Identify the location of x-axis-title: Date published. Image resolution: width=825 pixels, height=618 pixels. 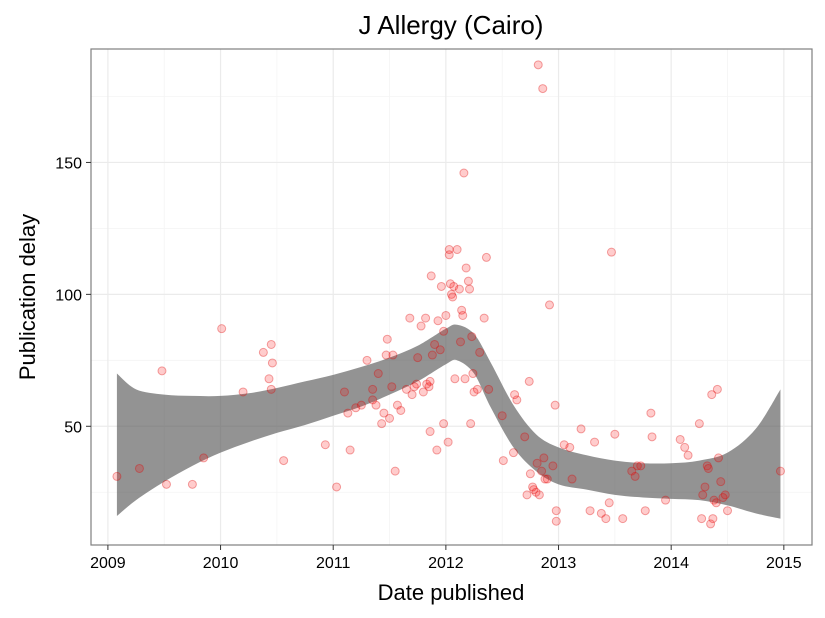
(451, 592).